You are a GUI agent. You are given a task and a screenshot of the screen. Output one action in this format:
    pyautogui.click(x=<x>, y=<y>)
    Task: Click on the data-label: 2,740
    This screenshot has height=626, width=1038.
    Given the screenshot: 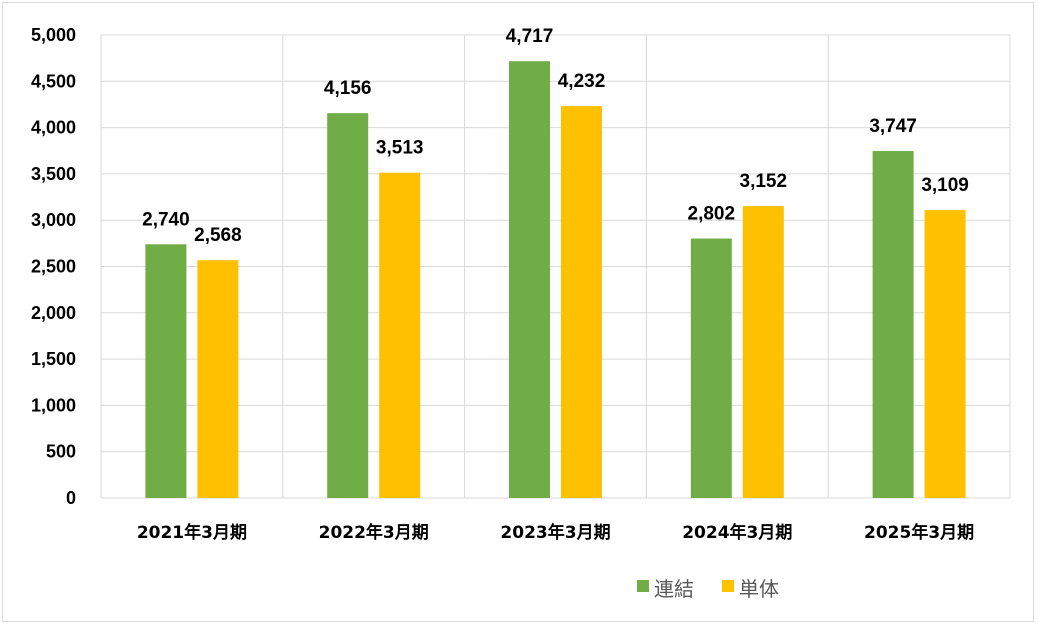 What is the action you would take?
    pyautogui.click(x=166, y=219)
    